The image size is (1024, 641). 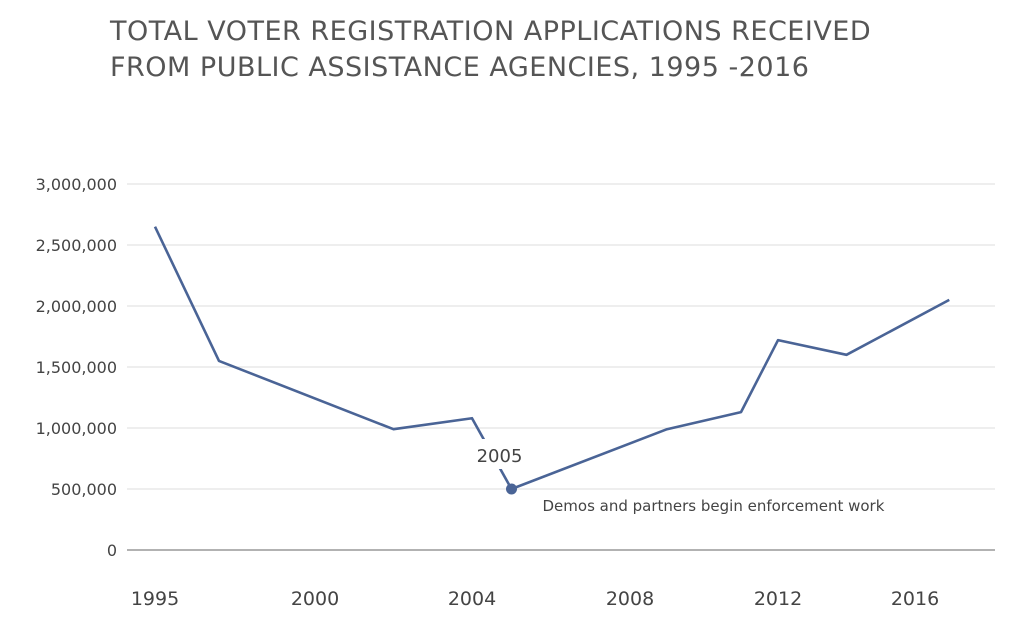 I want to click on y-tick-label: 2,000,000, so click(x=76, y=306).